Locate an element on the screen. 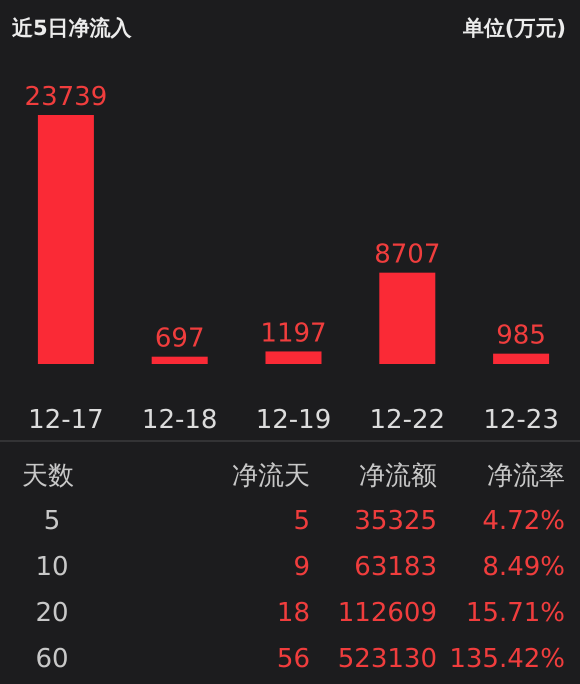 The width and height of the screenshot is (580, 684). text: 60 is located at coordinates (52, 659).